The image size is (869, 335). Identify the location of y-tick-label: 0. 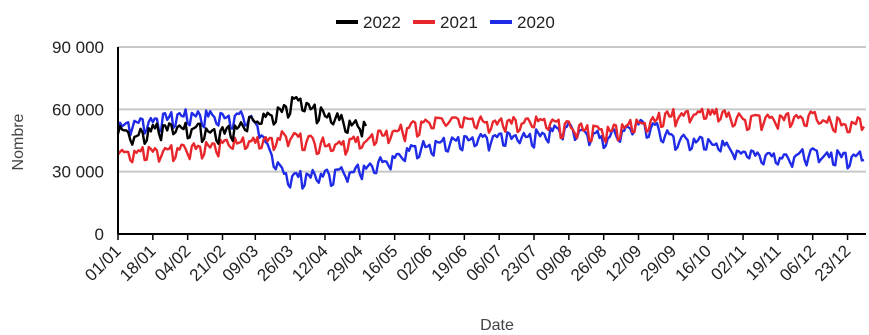
(99, 234).